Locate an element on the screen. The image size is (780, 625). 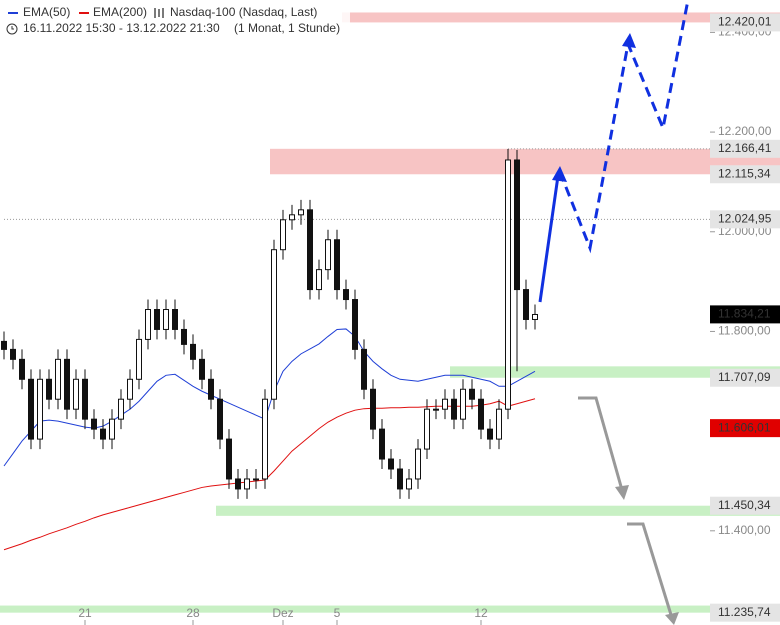
period: 16.11.2022 15:30 - 13.12.2022 21:30 is located at coordinates (121, 28).